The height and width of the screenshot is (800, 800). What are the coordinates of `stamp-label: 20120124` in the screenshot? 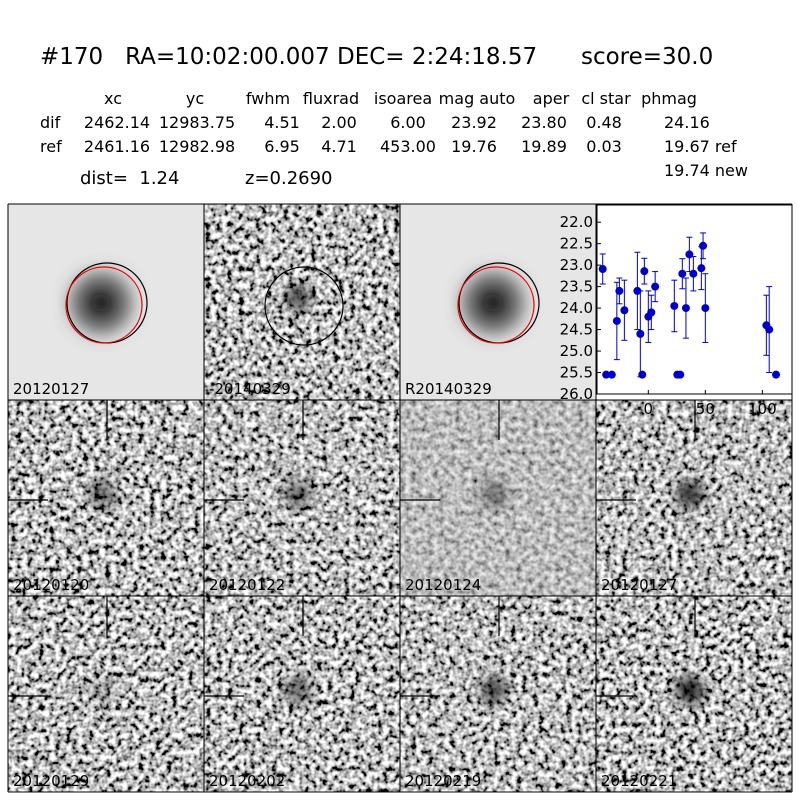 It's located at (443, 585).